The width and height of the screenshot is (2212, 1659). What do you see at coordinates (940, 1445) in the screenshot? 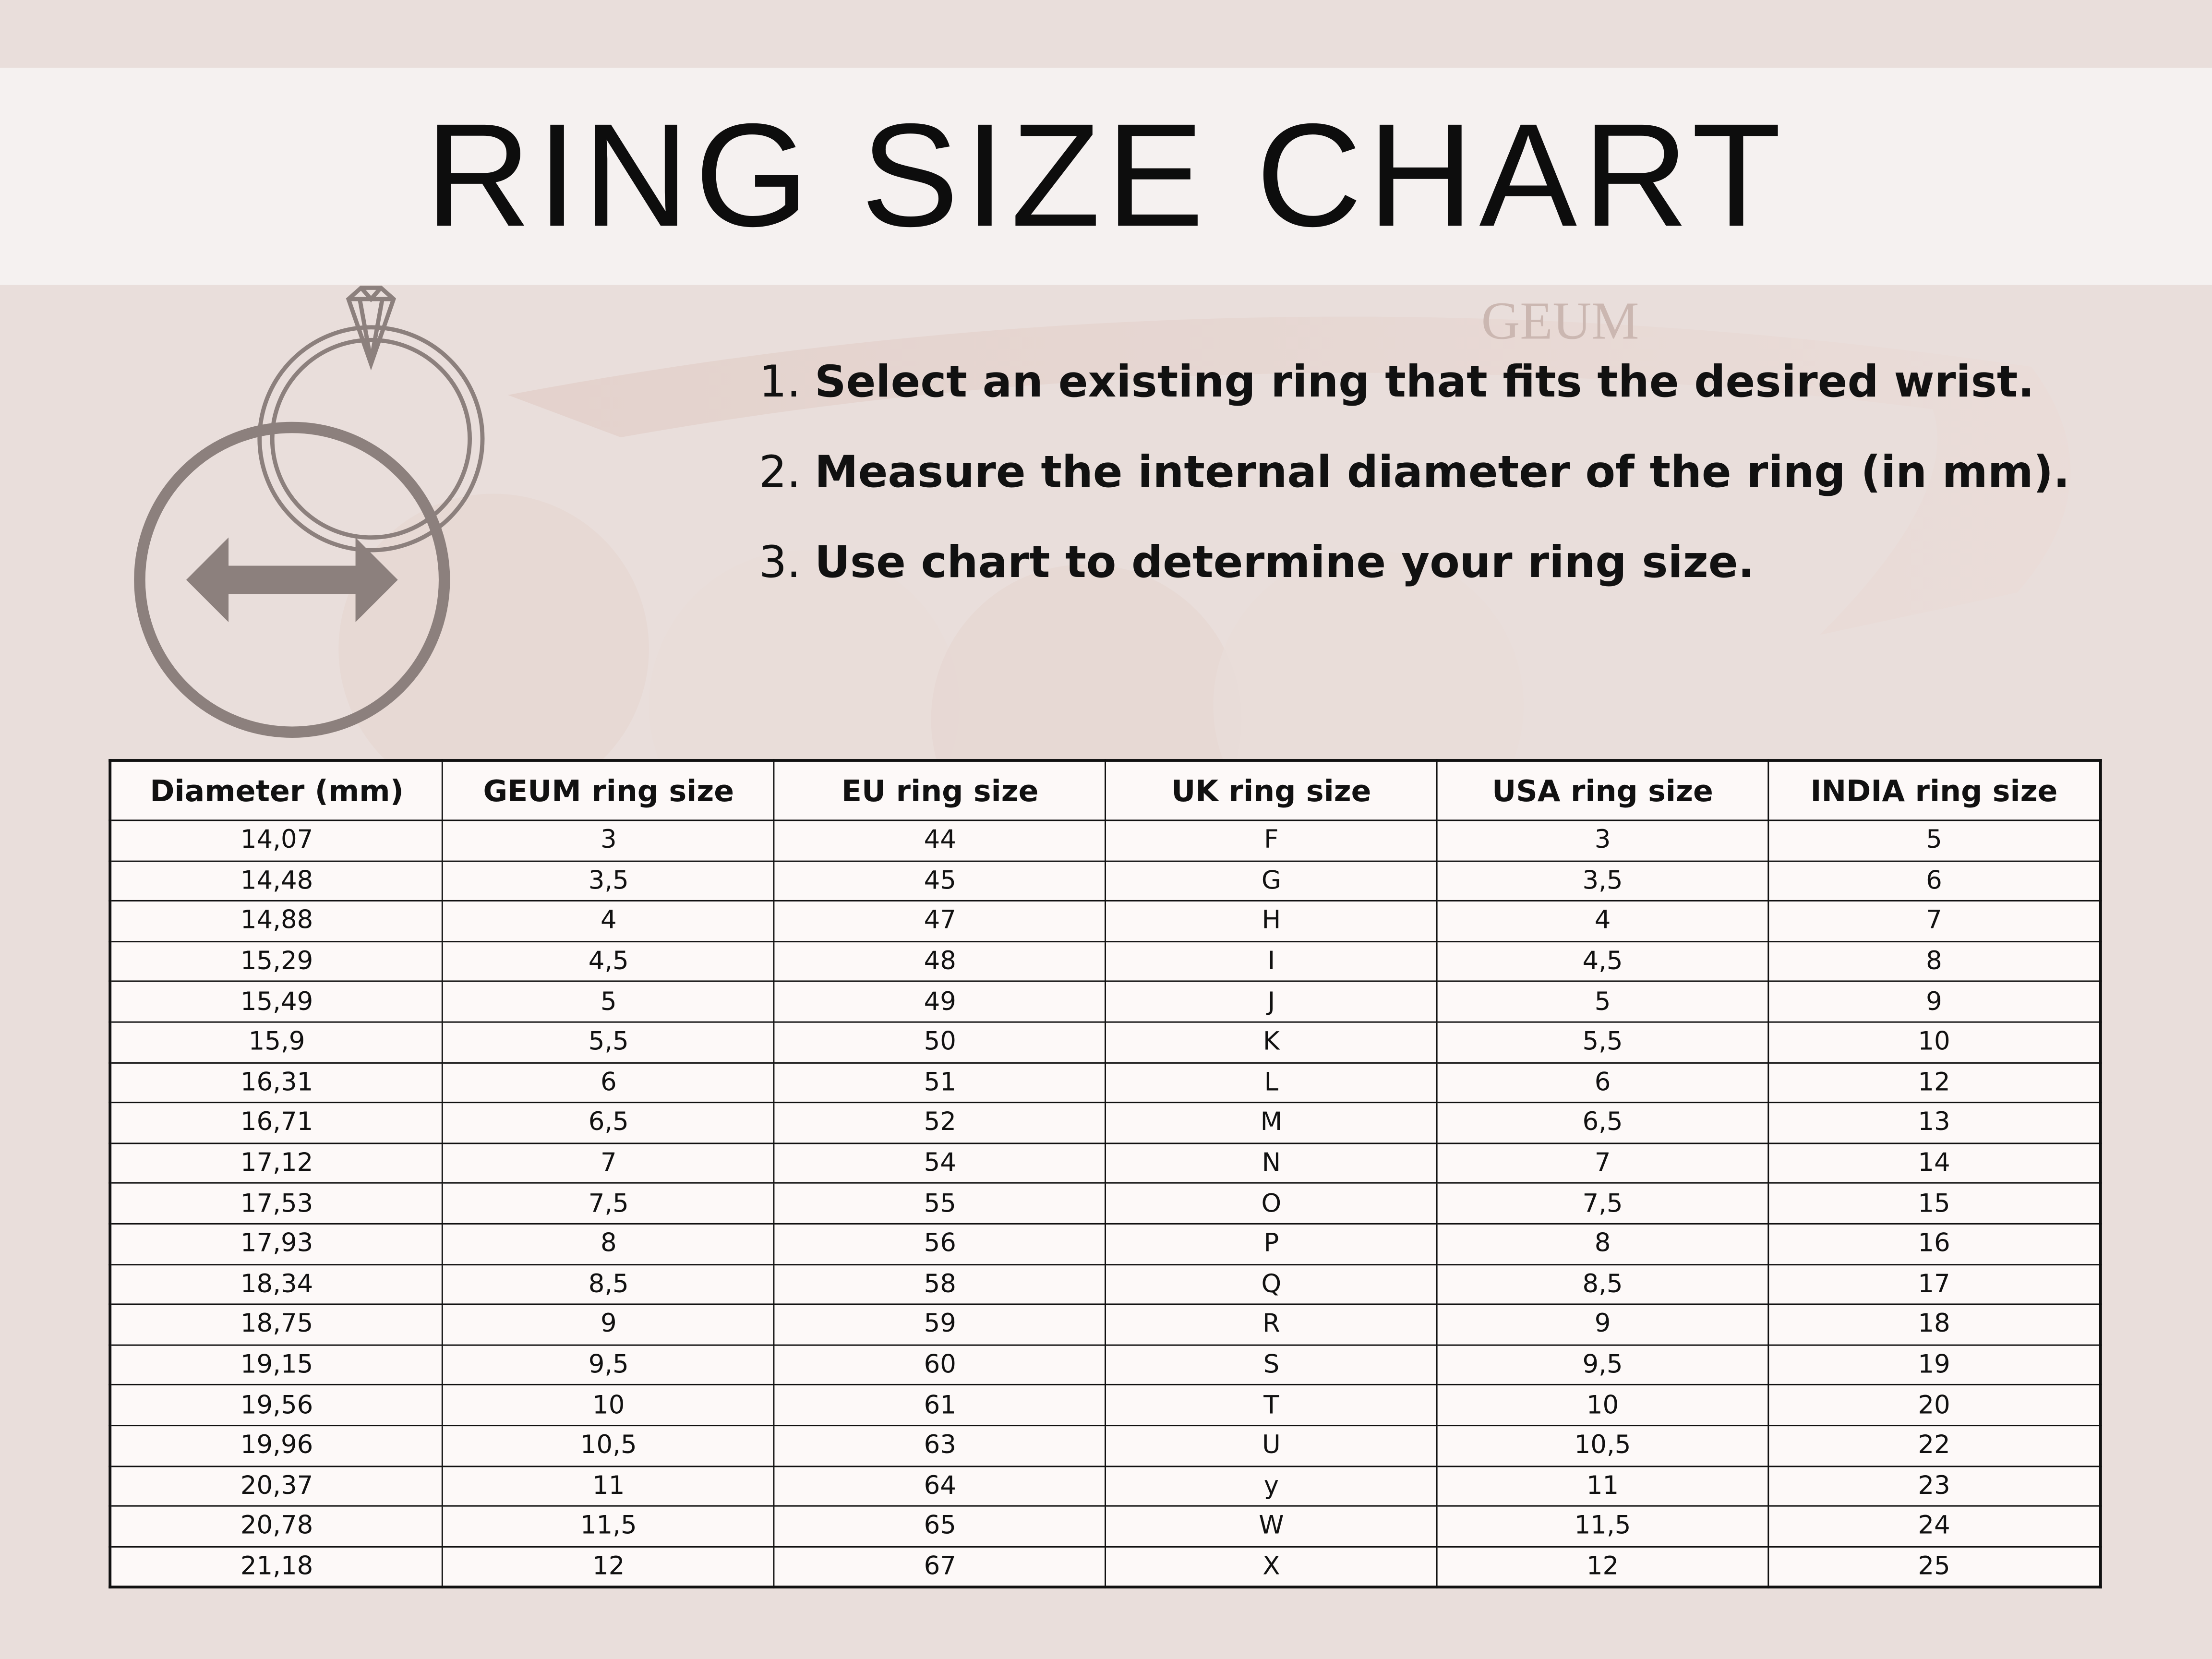
I see `table-cell: 63` at bounding box center [940, 1445].